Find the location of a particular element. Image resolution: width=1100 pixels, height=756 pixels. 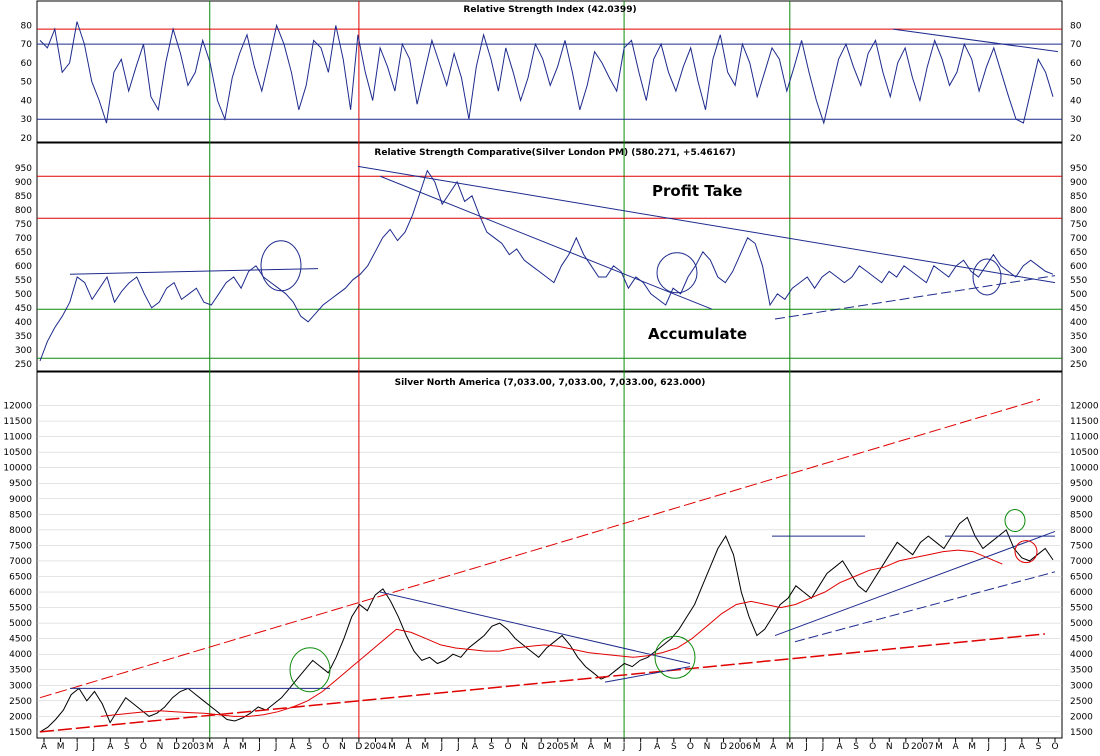

uptrend-line is located at coordinates (925, 607).